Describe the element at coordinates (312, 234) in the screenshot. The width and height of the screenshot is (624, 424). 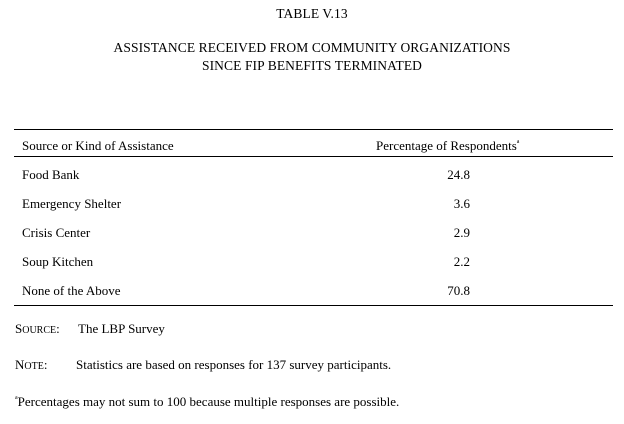
I see `table-row: Crisis Center 2.9` at that location.